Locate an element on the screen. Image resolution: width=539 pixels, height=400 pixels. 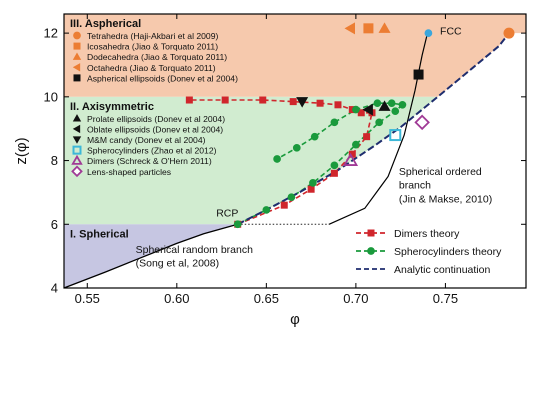
prolate-ellipsoids-point is located at coordinates (384, 105).